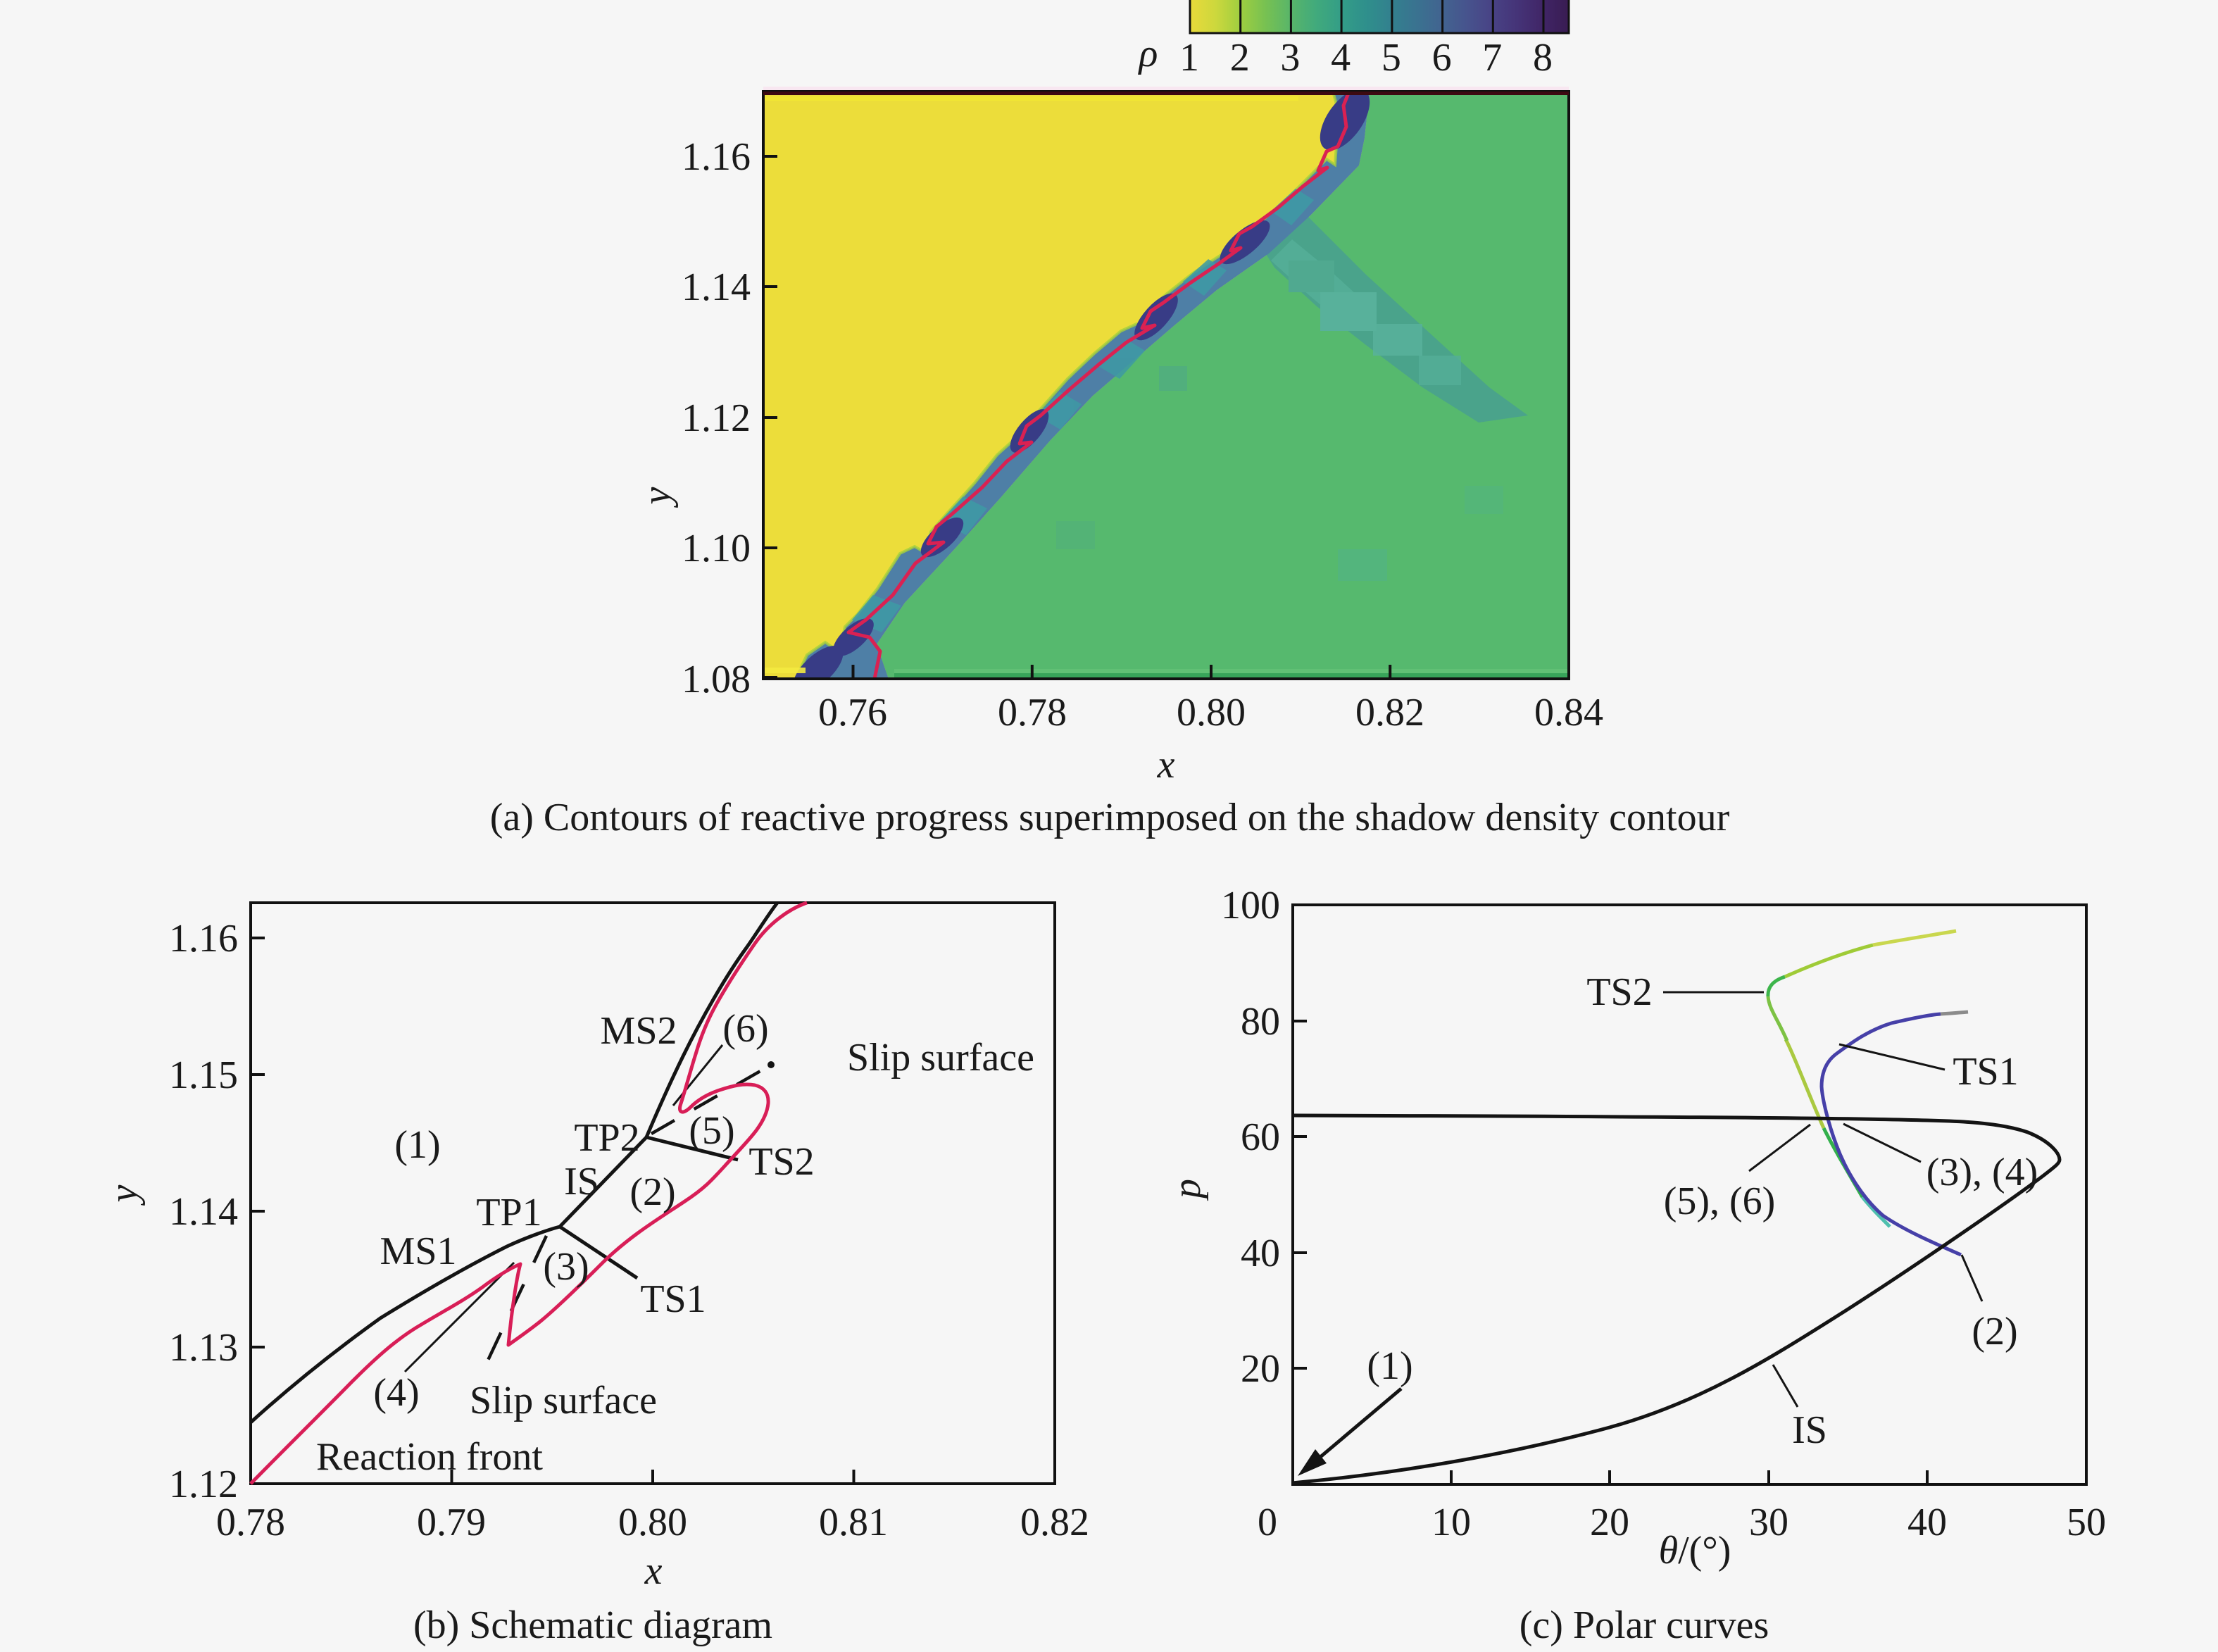 This screenshot has width=2218, height=1652. Describe the element at coordinates (606, 1138) in the screenshot. I see `svg-text: TP2` at that location.